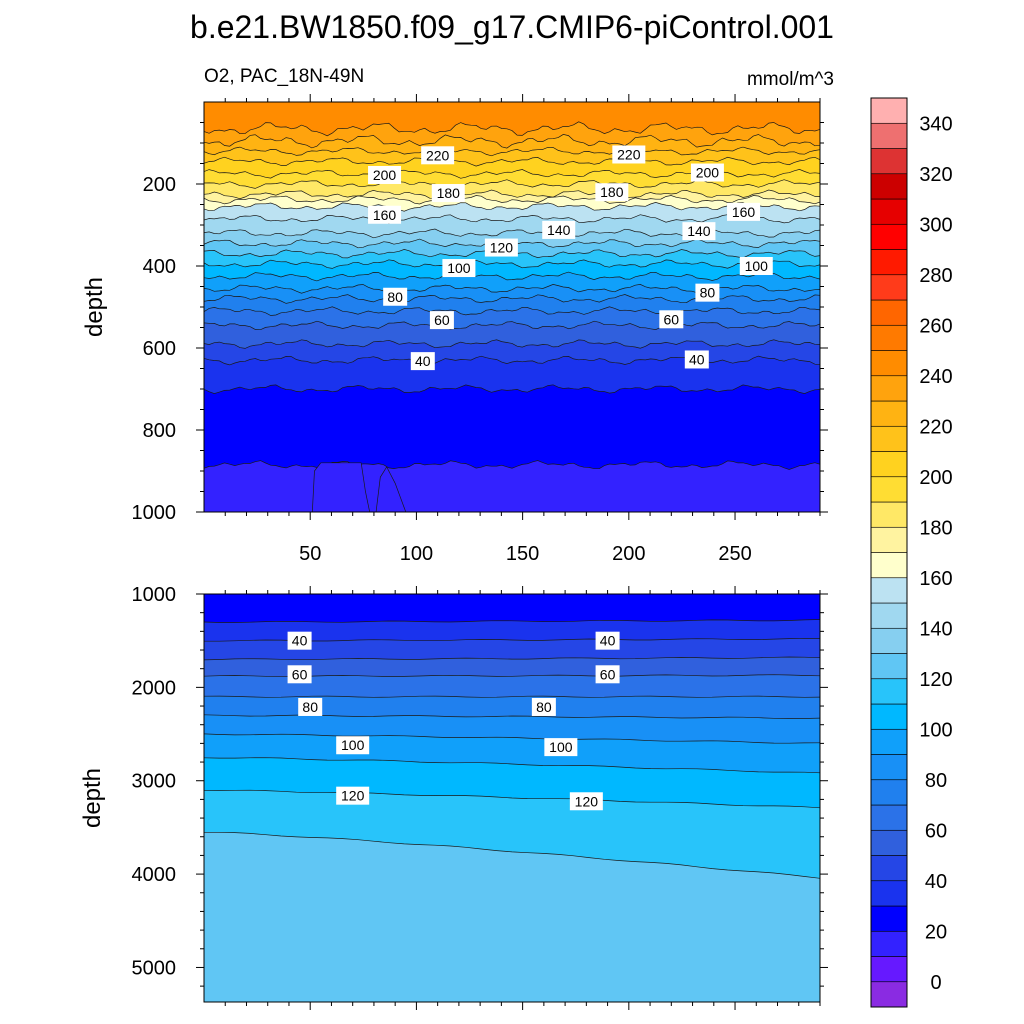 The image size is (1024, 1024). What do you see at coordinates (92, 798) in the screenshot?
I see `y-axis-label: depth` at bounding box center [92, 798].